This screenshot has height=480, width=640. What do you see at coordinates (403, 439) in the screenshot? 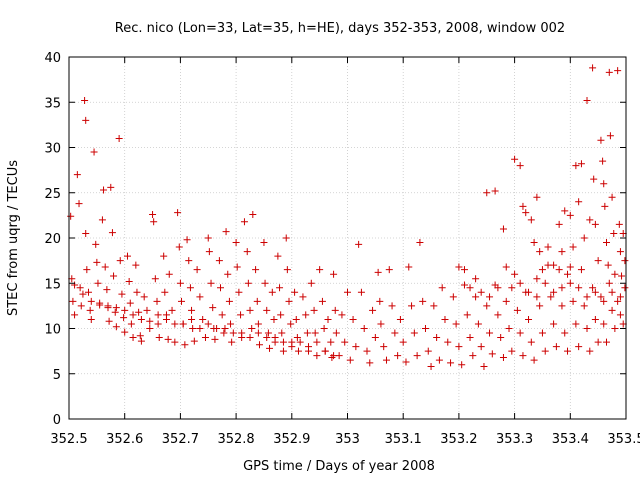
I see `x-tick-label: 353.1` at bounding box center [403, 439].